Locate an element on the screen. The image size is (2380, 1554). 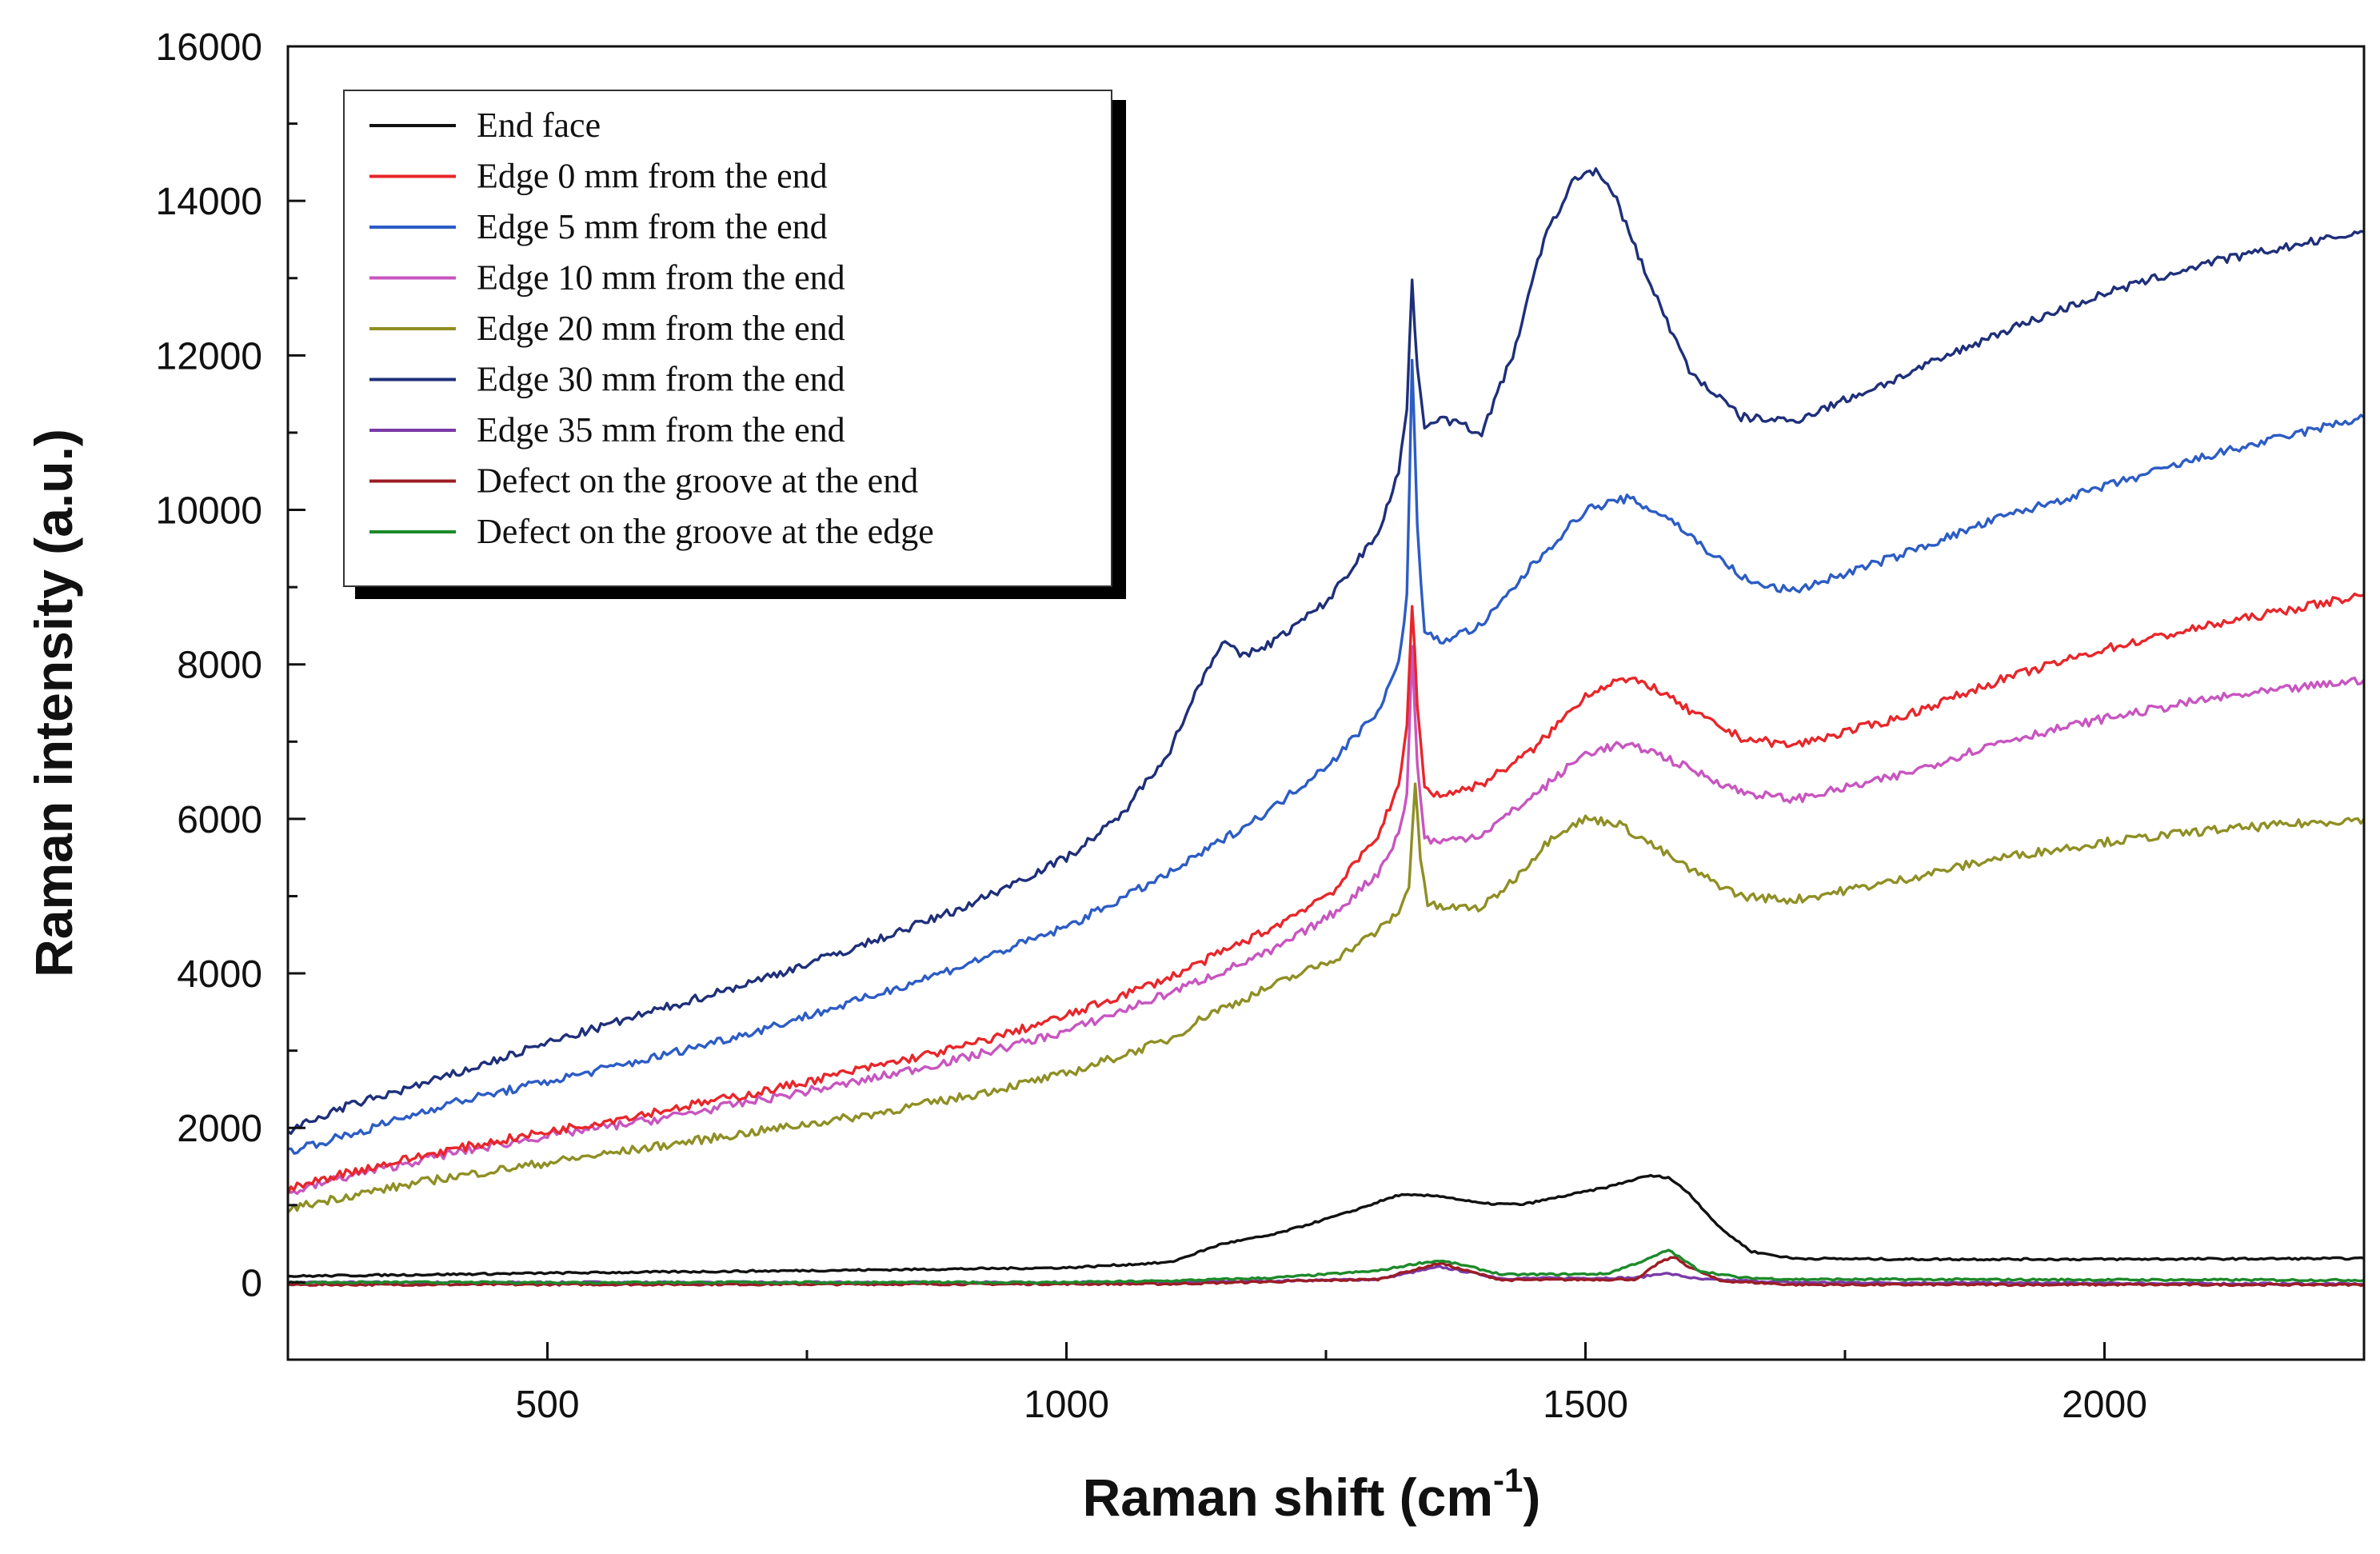
x-axis-title-superscript: -1 is located at coordinates (1508, 1480).